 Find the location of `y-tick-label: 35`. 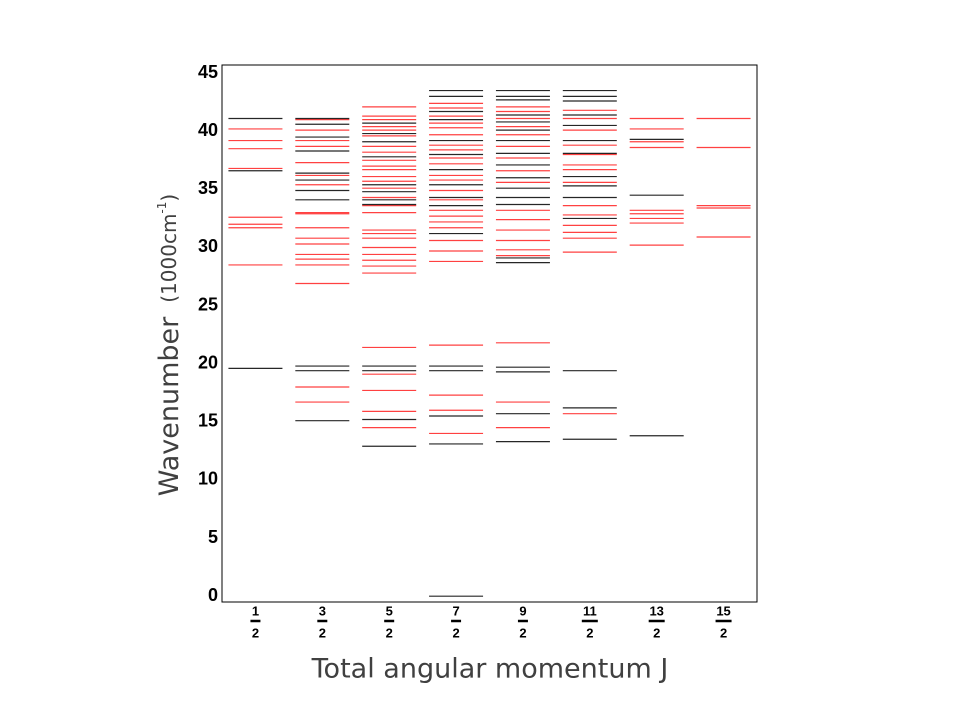

y-tick-label: 35 is located at coordinates (208, 188).